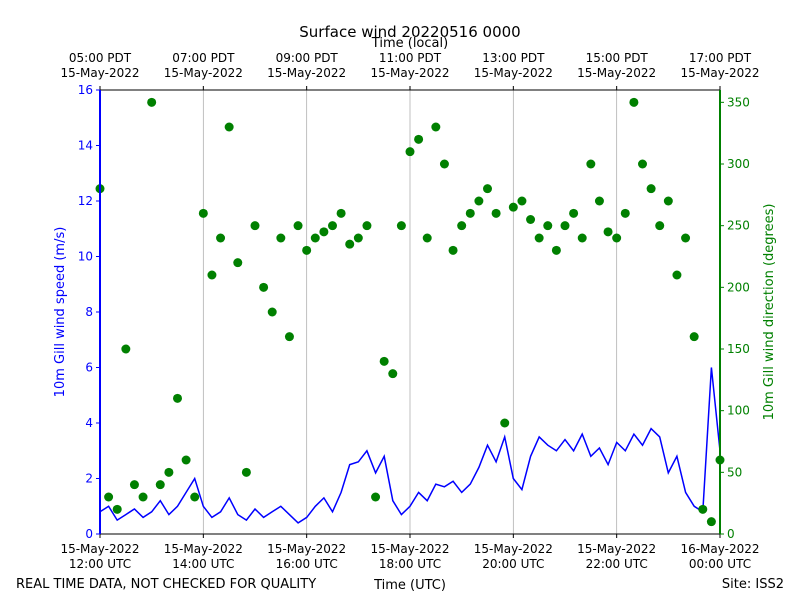  What do you see at coordinates (720, 58) in the screenshot?
I see `x2-tick-label-line: 17:00 PDT` at bounding box center [720, 58].